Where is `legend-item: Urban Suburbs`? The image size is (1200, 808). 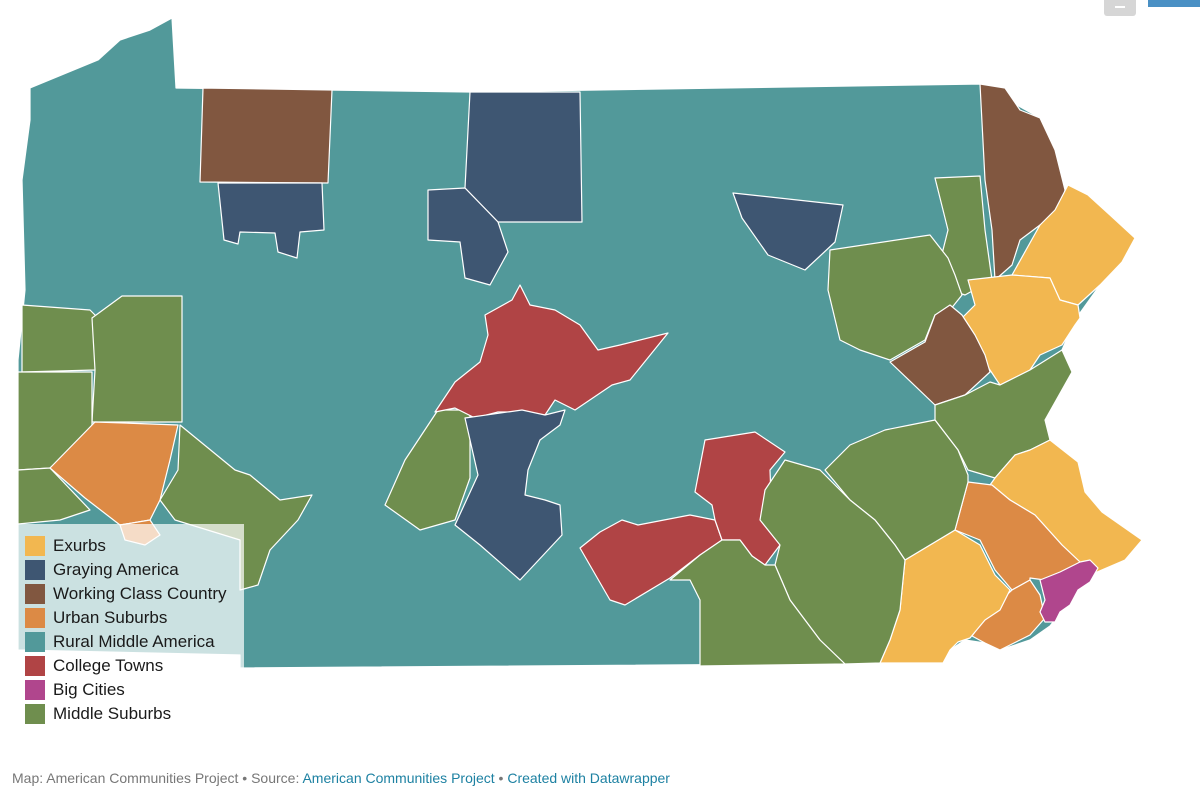 legend-item: Urban Suburbs is located at coordinates (130, 618).